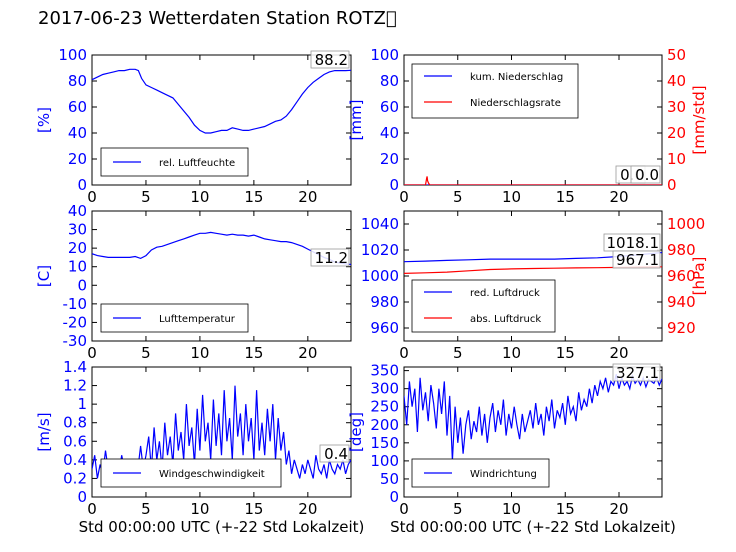  Describe the element at coordinates (92, 197) in the screenshot. I see `x-tick-label-humidity-0: 0` at that location.